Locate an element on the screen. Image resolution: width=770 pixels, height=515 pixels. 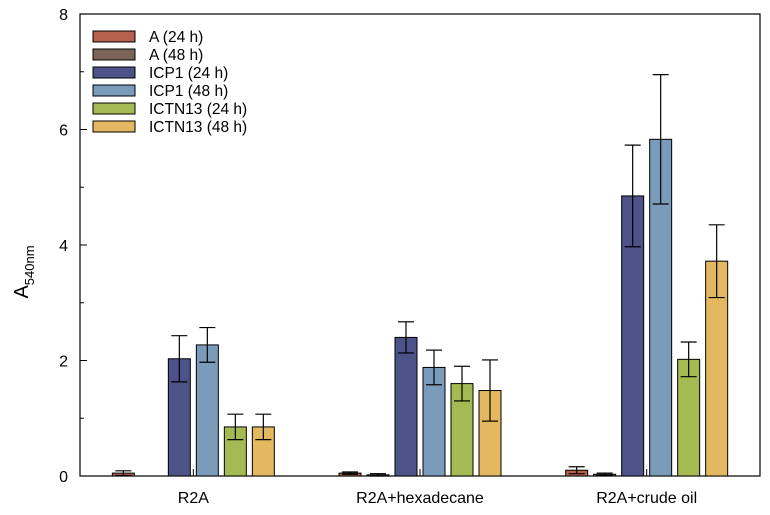
x-category-label: R2A+hexadecane is located at coordinates (420, 498).